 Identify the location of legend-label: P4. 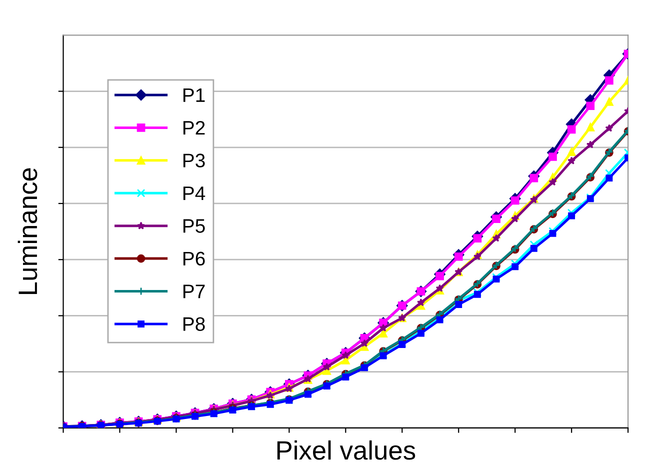
(194, 193).